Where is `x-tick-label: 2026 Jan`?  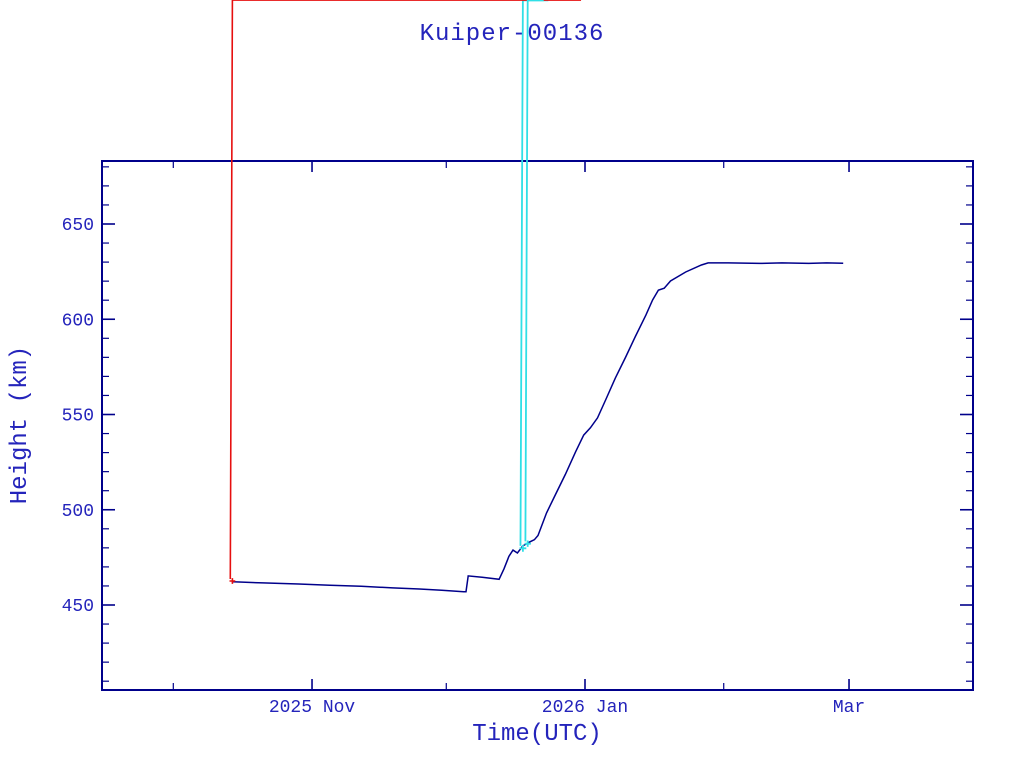 x-tick-label: 2026 Jan is located at coordinates (585, 708).